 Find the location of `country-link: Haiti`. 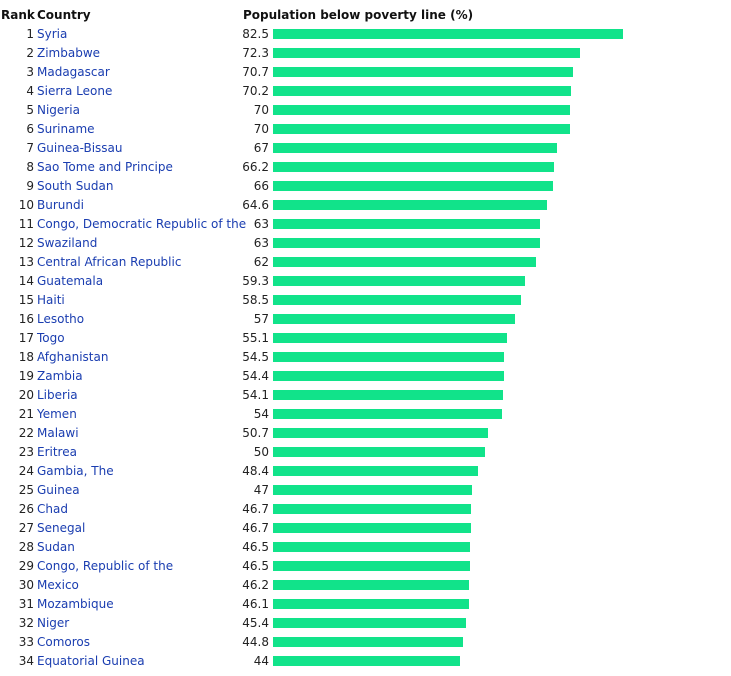

country-link: Haiti is located at coordinates (51, 300).